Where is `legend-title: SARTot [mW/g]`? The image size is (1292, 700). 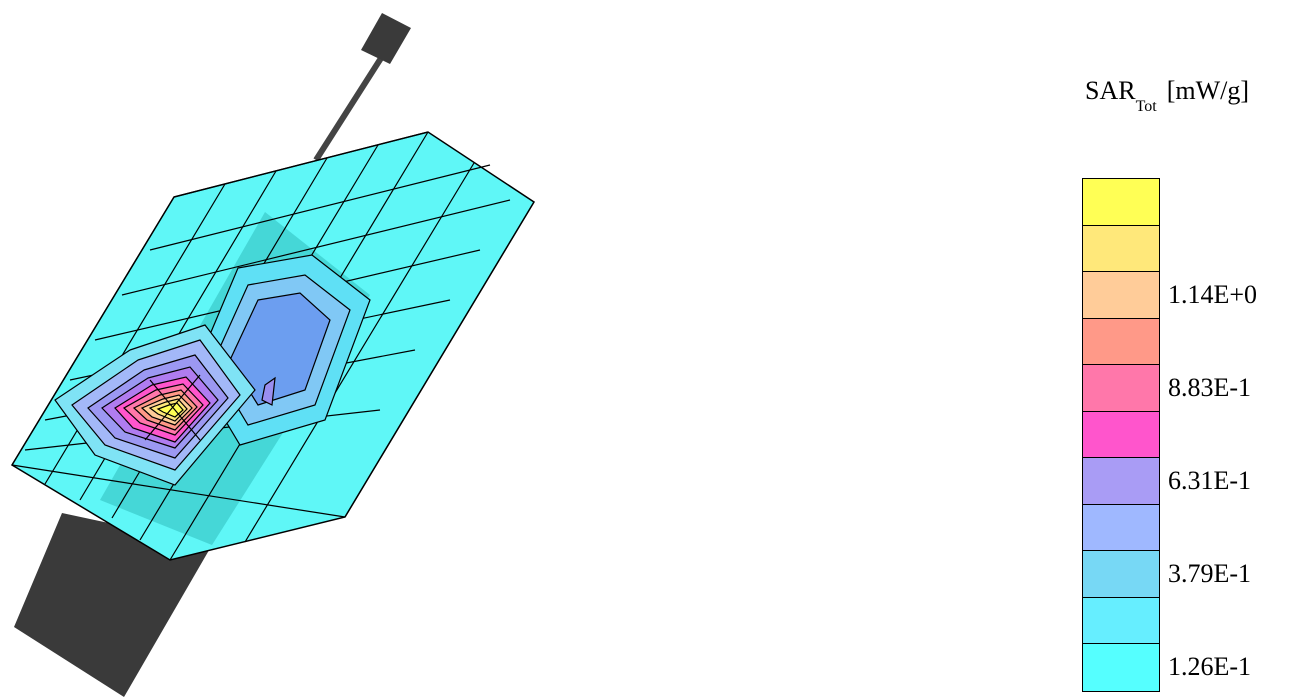
legend-title: SARTot [mW/g] is located at coordinates (1167, 95).